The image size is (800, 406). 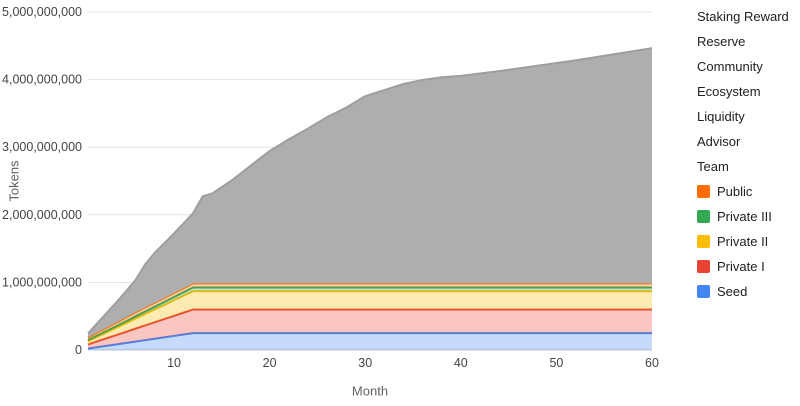 I want to click on x-tick-label: 50, so click(x=556, y=363).